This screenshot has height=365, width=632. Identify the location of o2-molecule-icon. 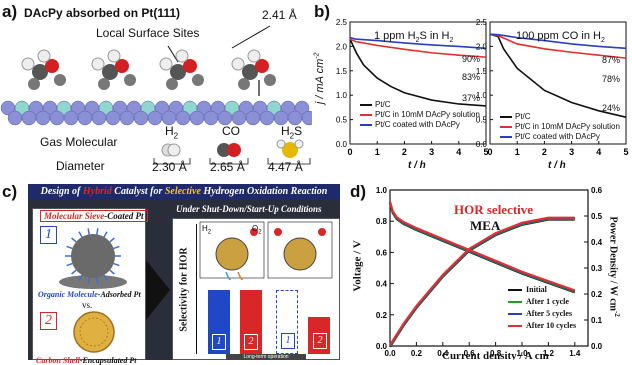
(254, 232).